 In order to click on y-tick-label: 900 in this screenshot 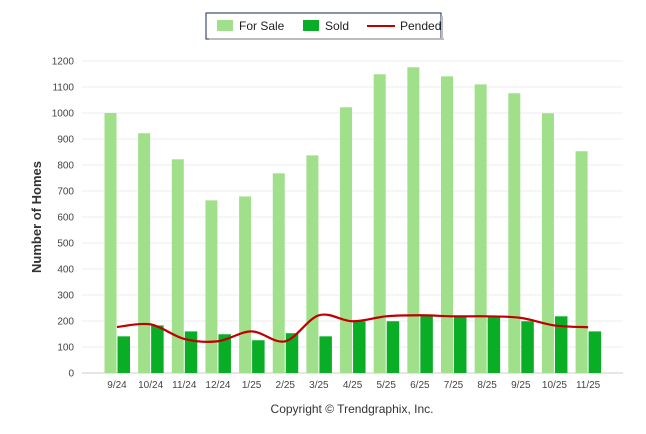, I will do `click(65, 140)`.